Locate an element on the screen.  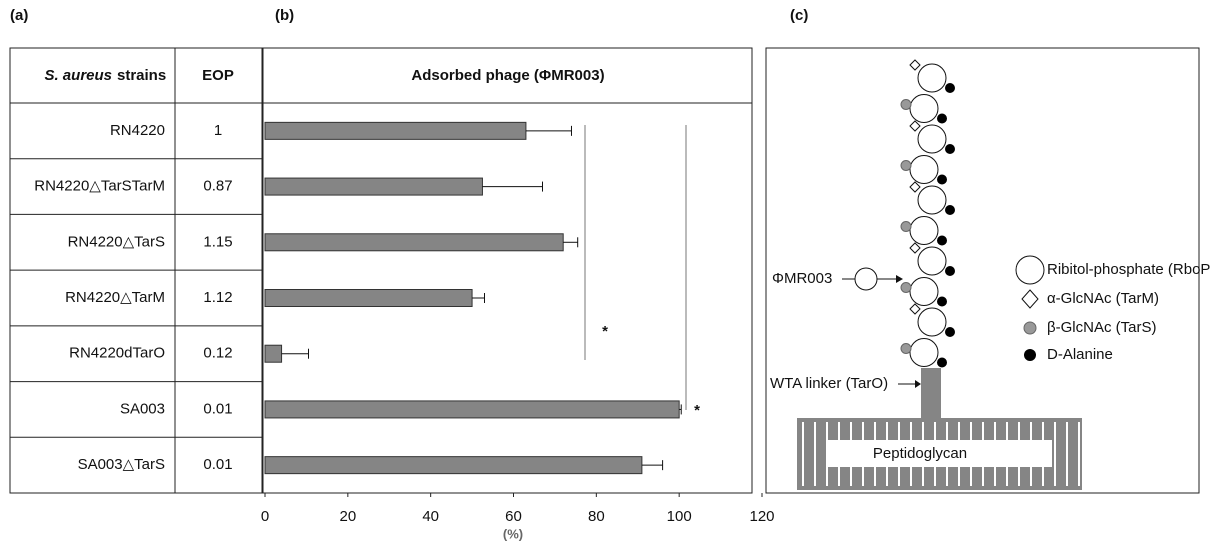
peptidoglycan-box is located at coordinates (939, 453).